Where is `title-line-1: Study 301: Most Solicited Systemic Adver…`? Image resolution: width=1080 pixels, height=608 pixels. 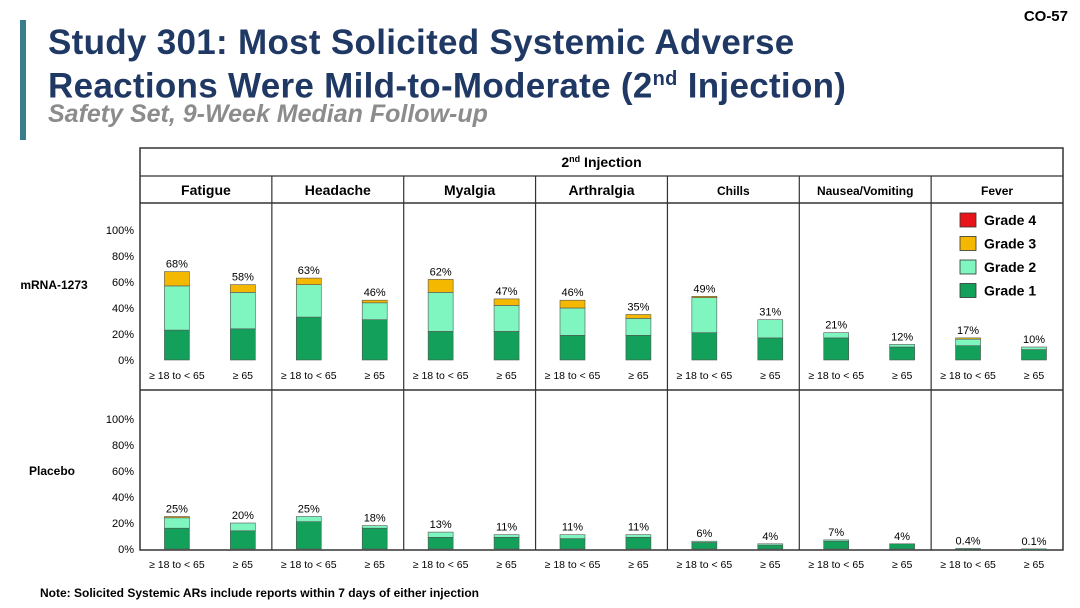 title-line-1: Study 301: Most Solicited Systemic Adver… is located at coordinates (421, 42).